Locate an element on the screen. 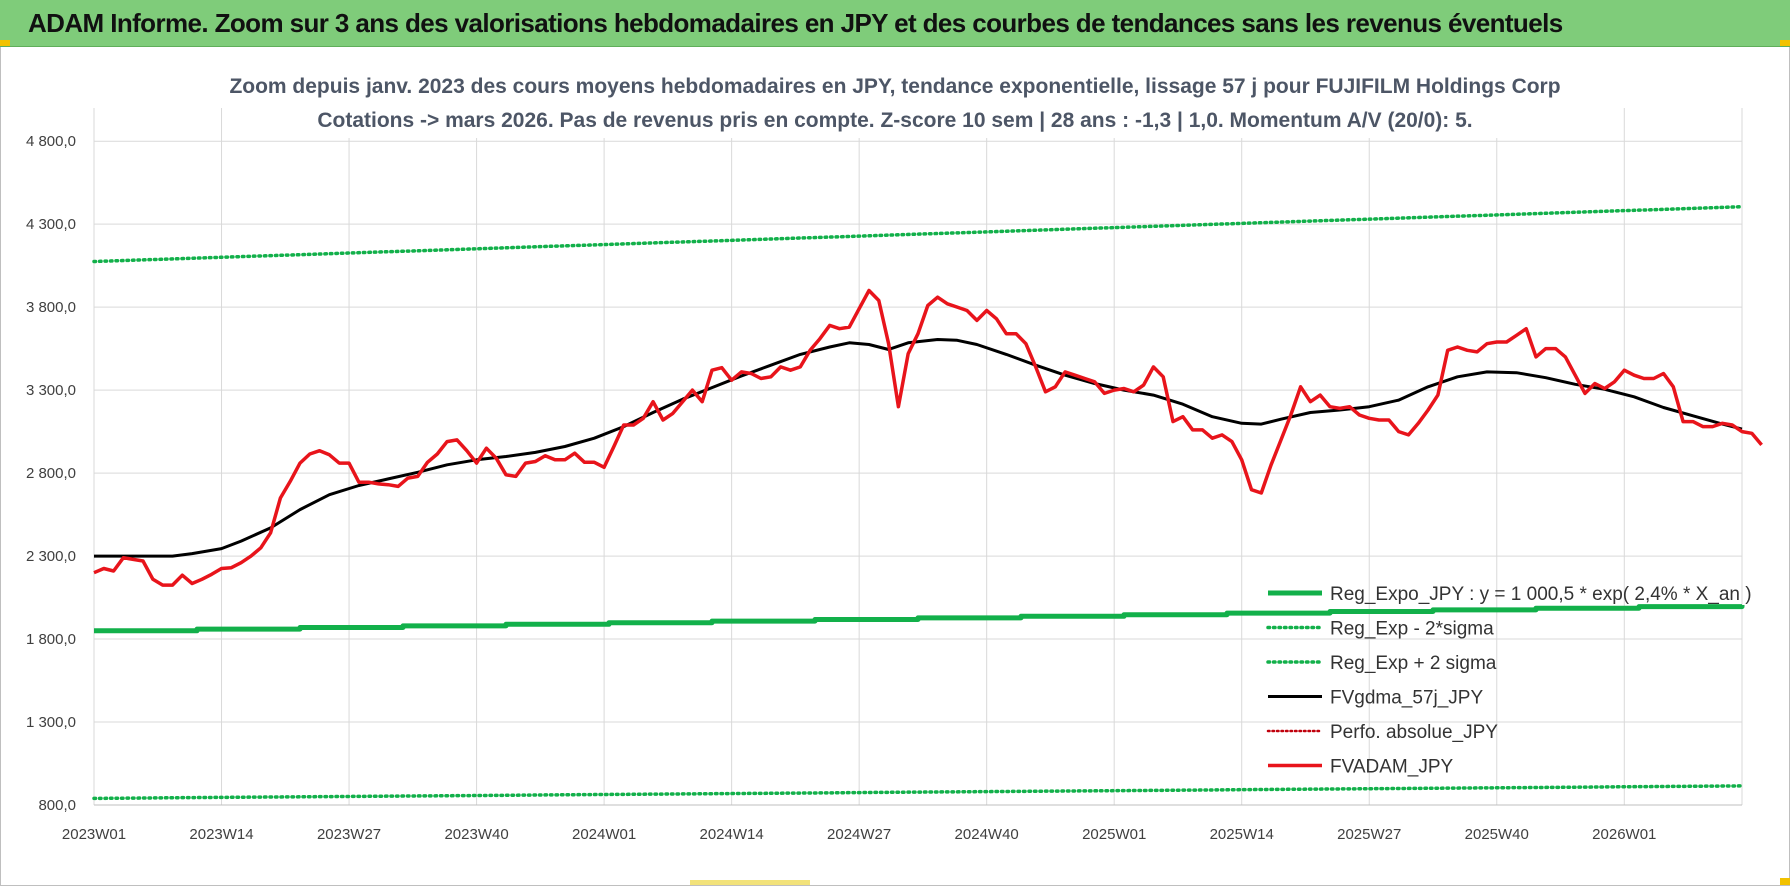  y-tick-label: 3 800,0 is located at coordinates (51, 307).